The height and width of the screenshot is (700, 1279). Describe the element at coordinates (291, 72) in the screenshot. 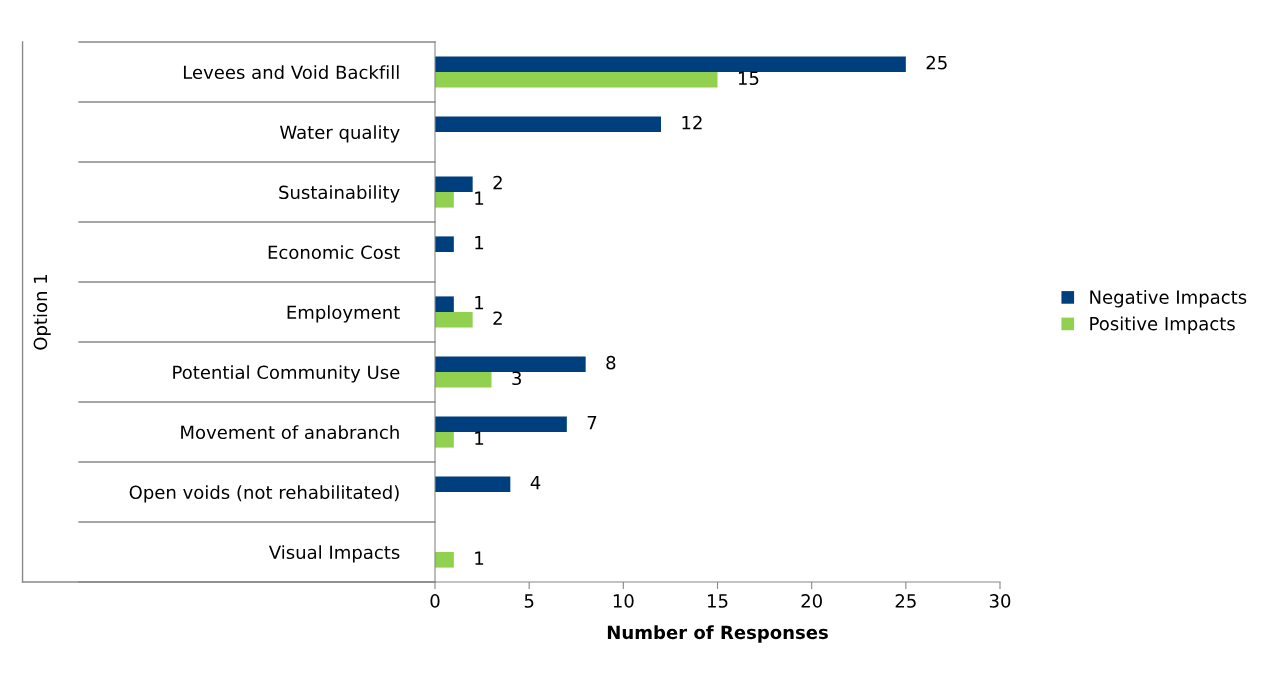

I see `y-tick-label: Levees and Void Backfill` at that location.